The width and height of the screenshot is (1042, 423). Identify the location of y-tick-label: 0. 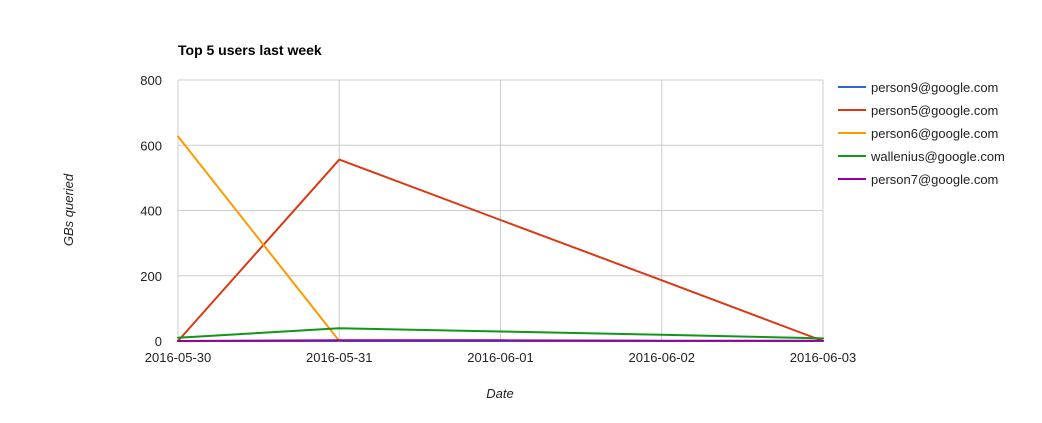
(158, 341).